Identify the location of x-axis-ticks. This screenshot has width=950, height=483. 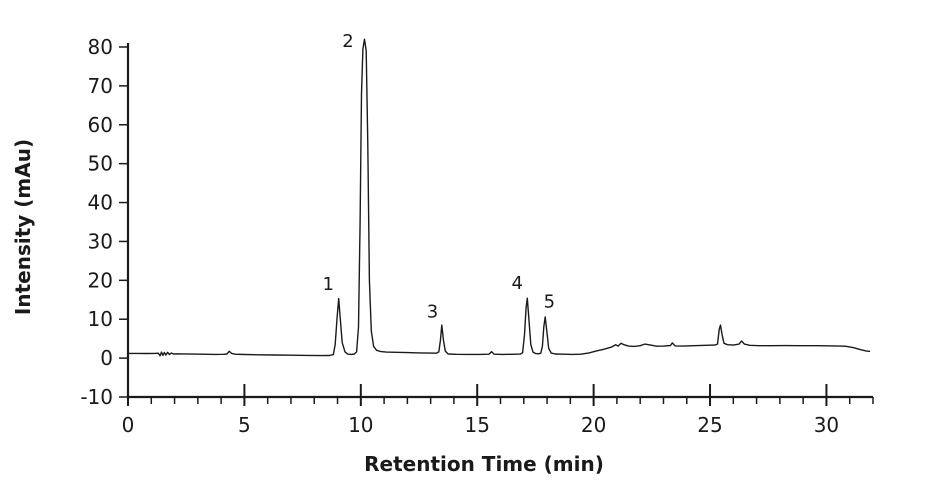
(500, 395).